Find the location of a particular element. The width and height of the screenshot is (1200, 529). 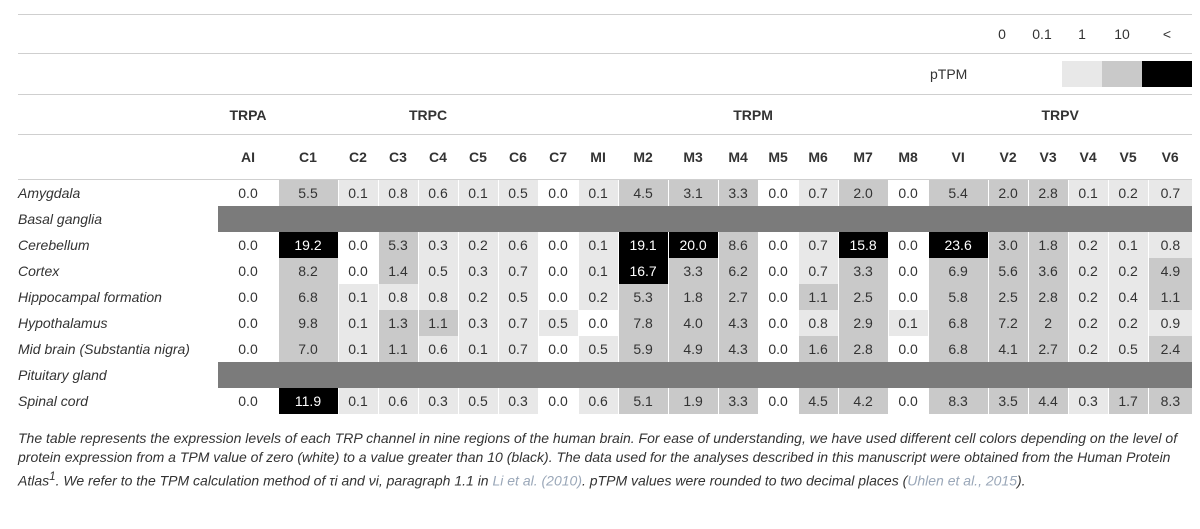

row-label: Pituitary gland is located at coordinates (62, 375).